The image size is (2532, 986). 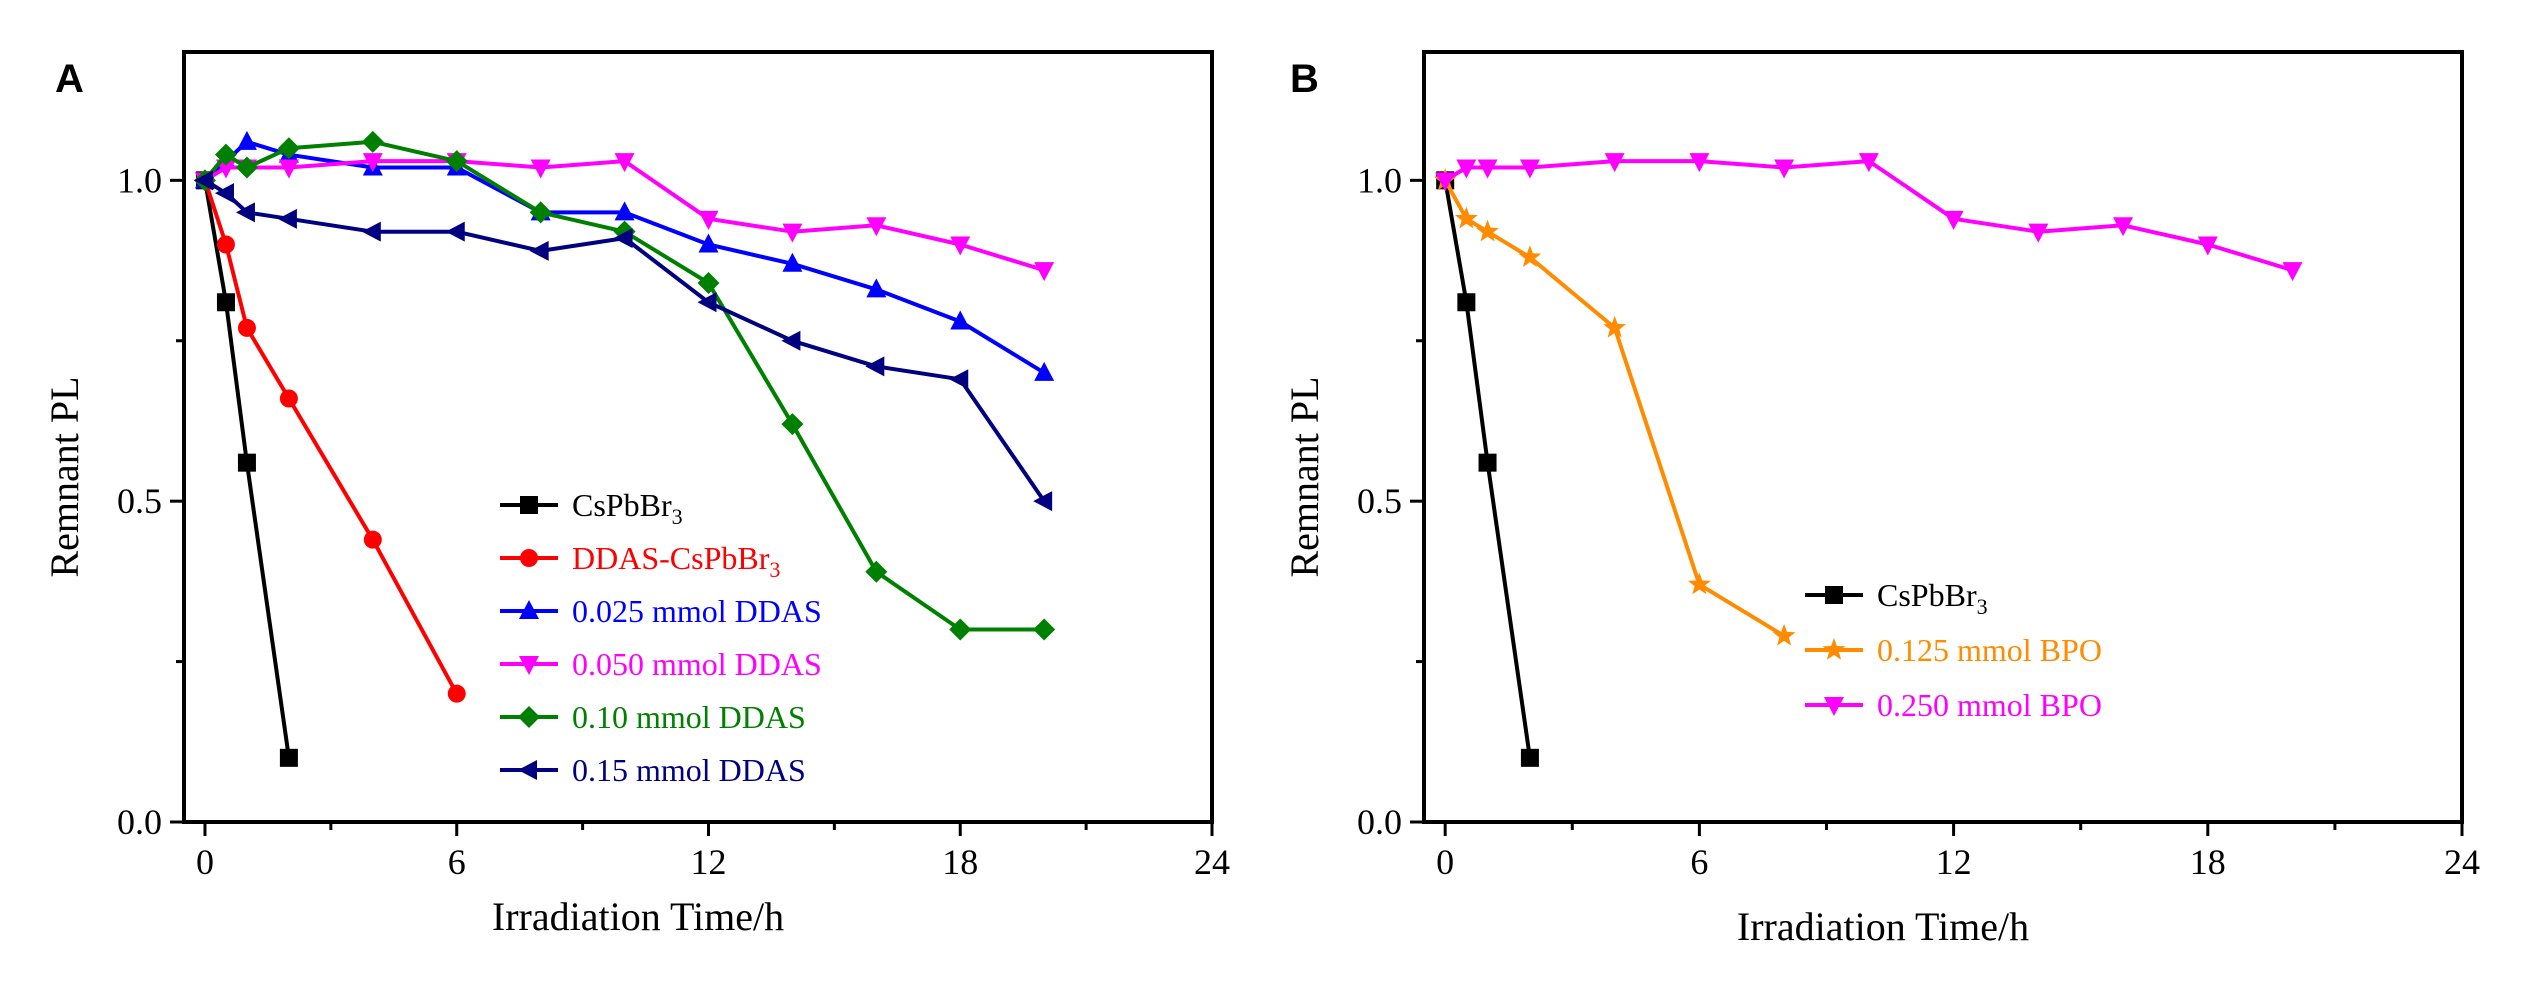 What do you see at coordinates (697, 611) in the screenshot?
I see `legend-label-text: 0.025 mmol DDAS` at bounding box center [697, 611].